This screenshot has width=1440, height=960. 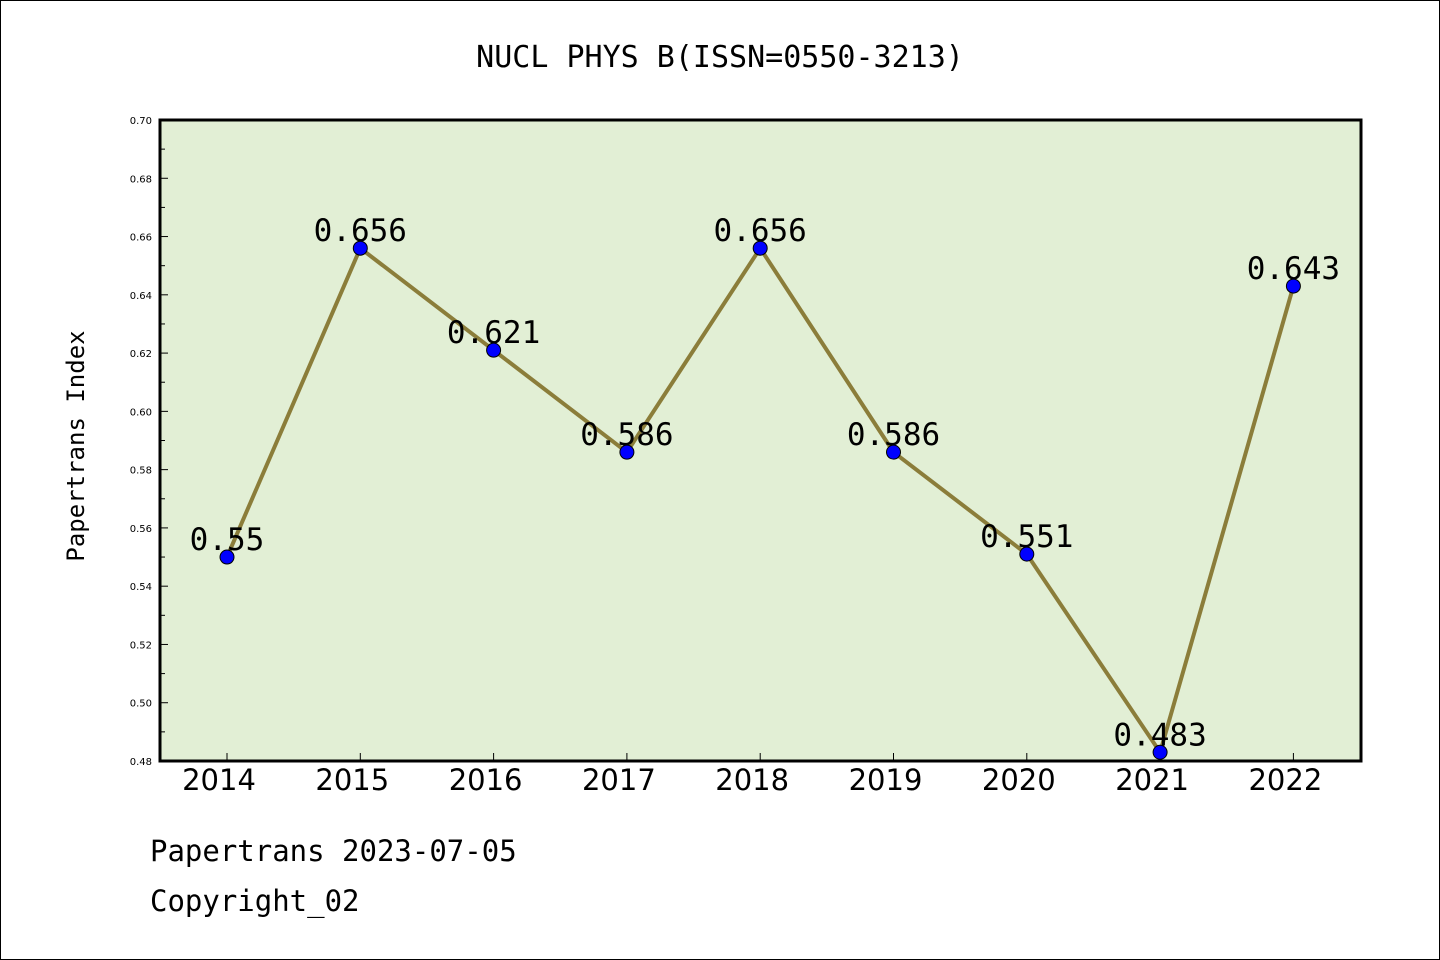 I want to click on y-tick-label: 0.48, so click(x=141, y=762).